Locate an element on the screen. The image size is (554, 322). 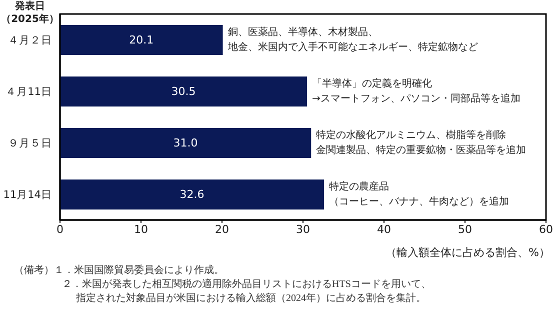
text: ２．米国が発表した相互関税の適用除外品目リストにおけるHTSコードを用いて、 is located at coordinates (246, 285).